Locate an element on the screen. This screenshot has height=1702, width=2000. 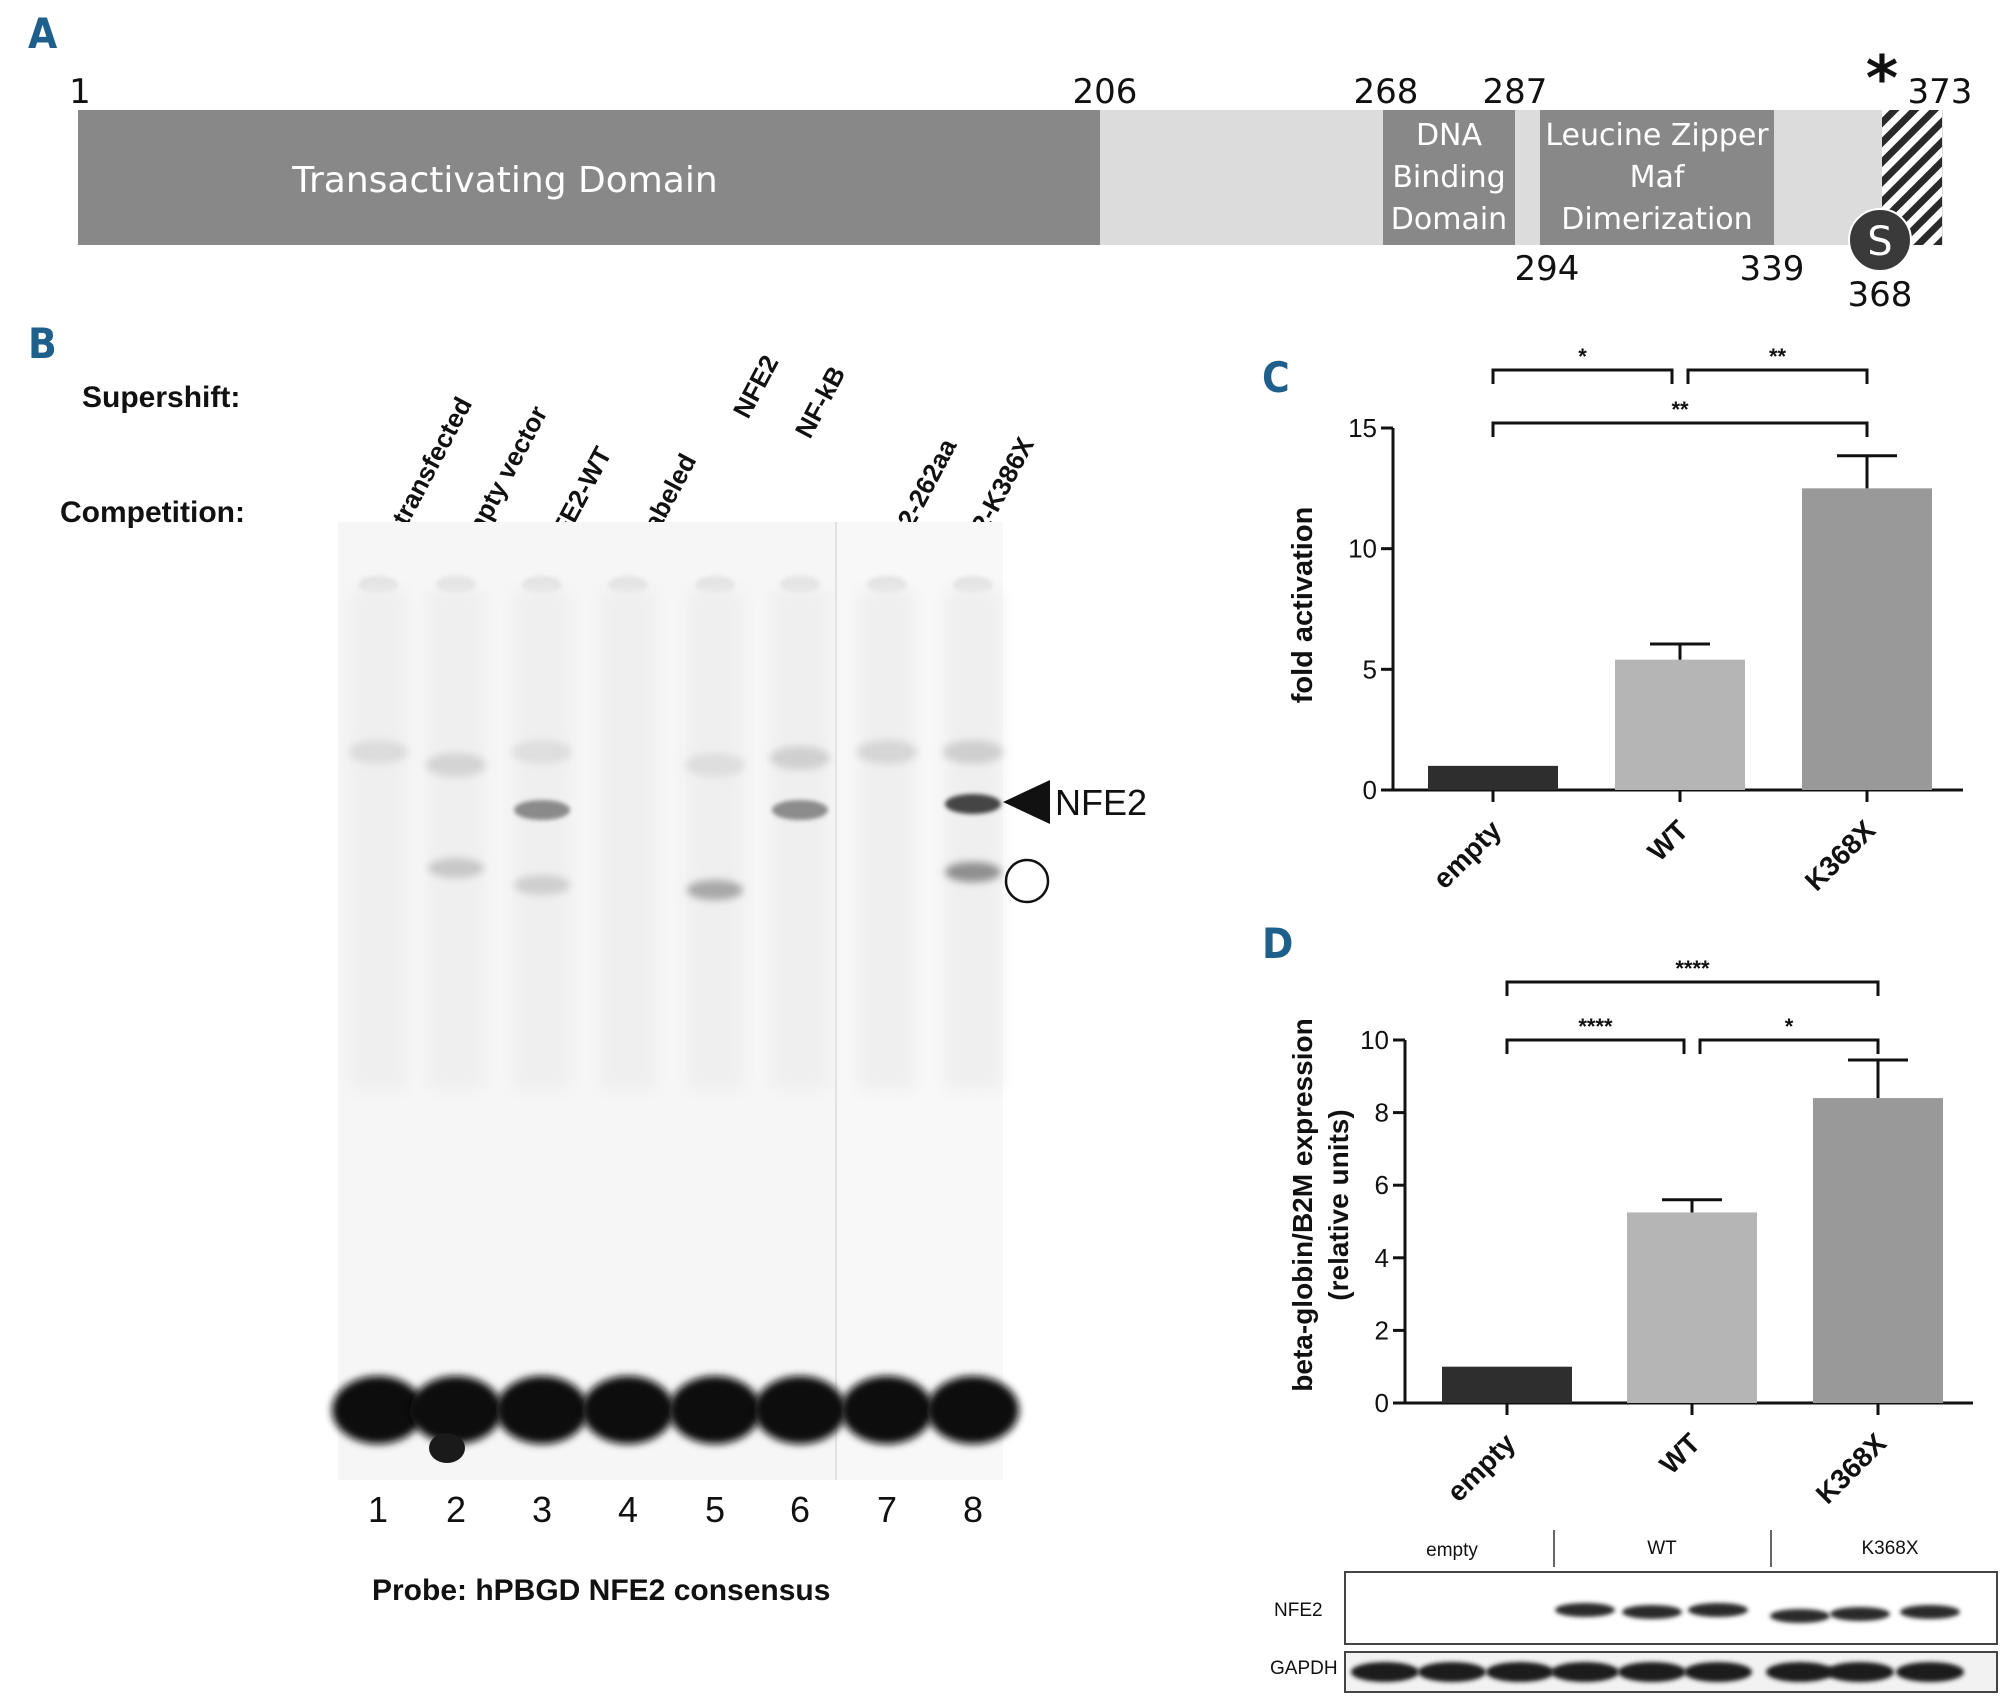
gel-nfe2-band is located at coordinates (973, 804).